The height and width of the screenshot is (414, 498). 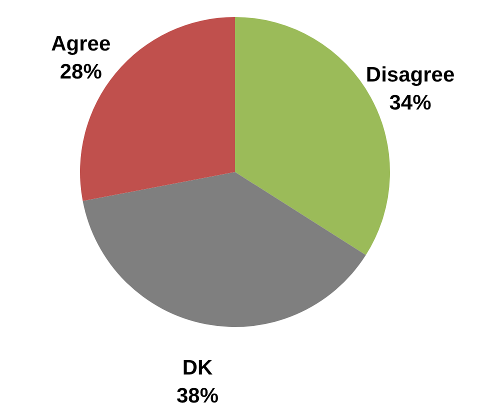 What do you see at coordinates (81, 44) in the screenshot?
I see `slice-label: Agree` at bounding box center [81, 44].